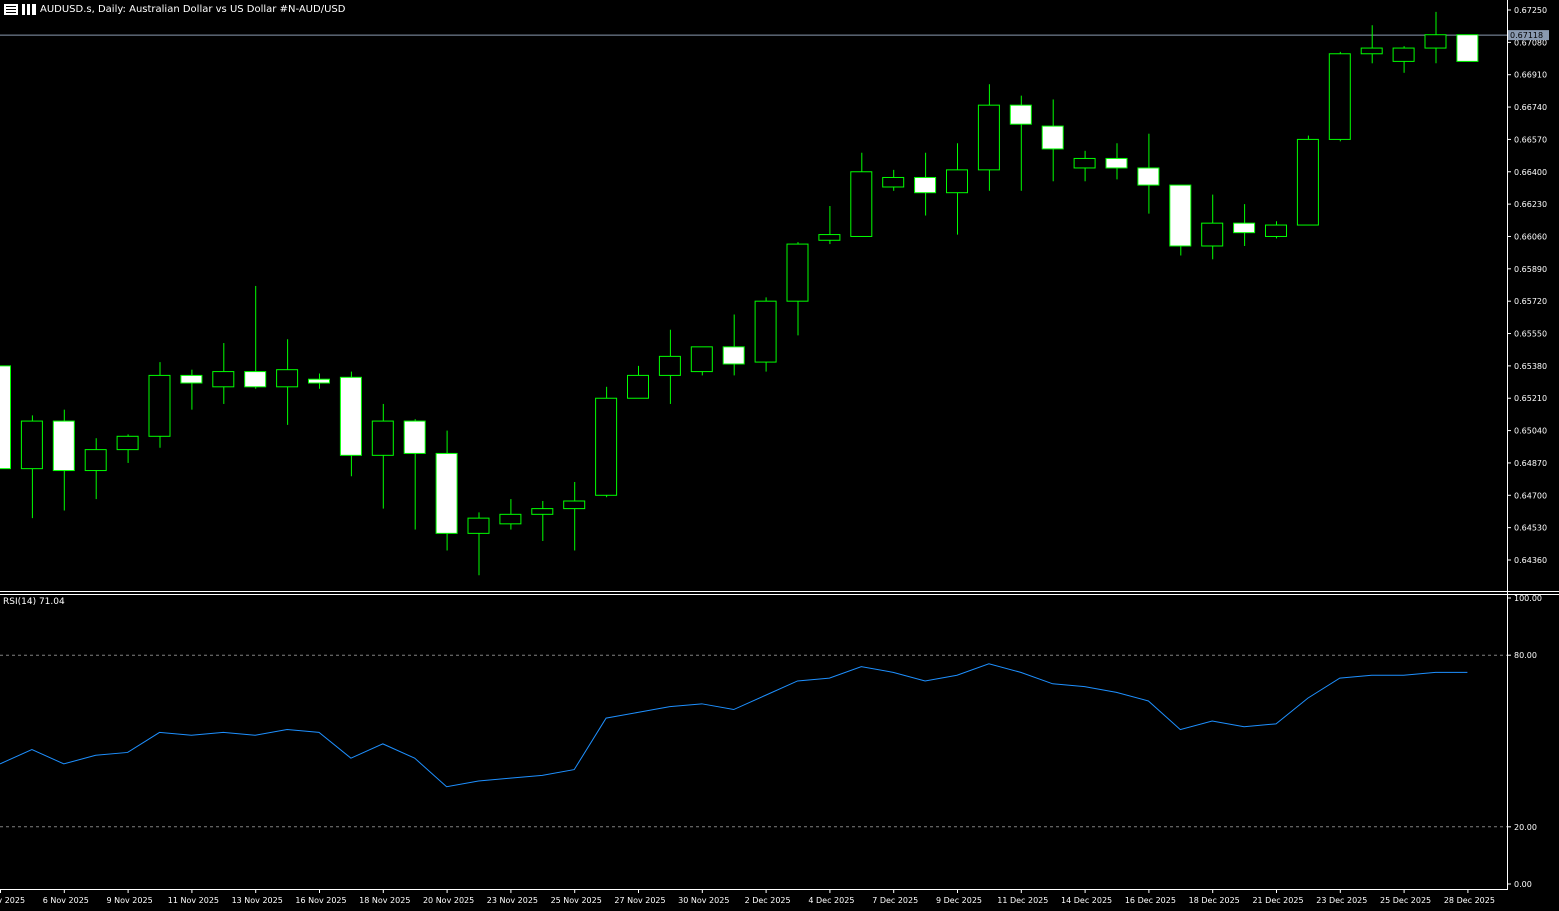 The image size is (1559, 911). What do you see at coordinates (1530, 75) in the screenshot?
I see `price-tick-label: 0.66910` at bounding box center [1530, 75].